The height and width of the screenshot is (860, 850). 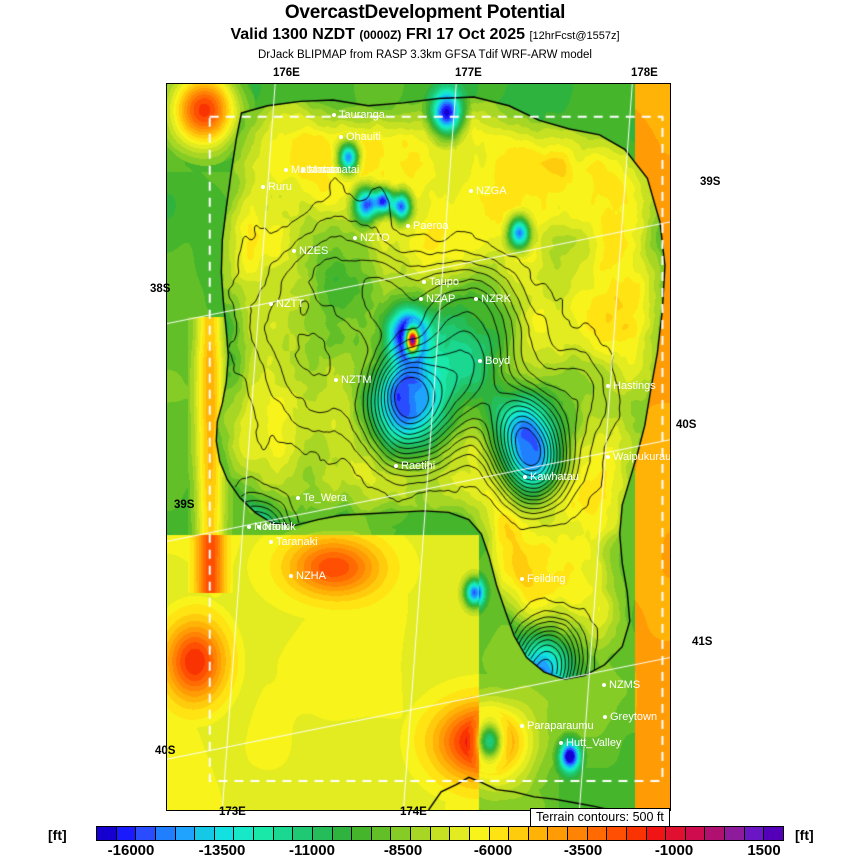 I want to click on colorbar-tick-label: 1500, so click(x=764, y=850).